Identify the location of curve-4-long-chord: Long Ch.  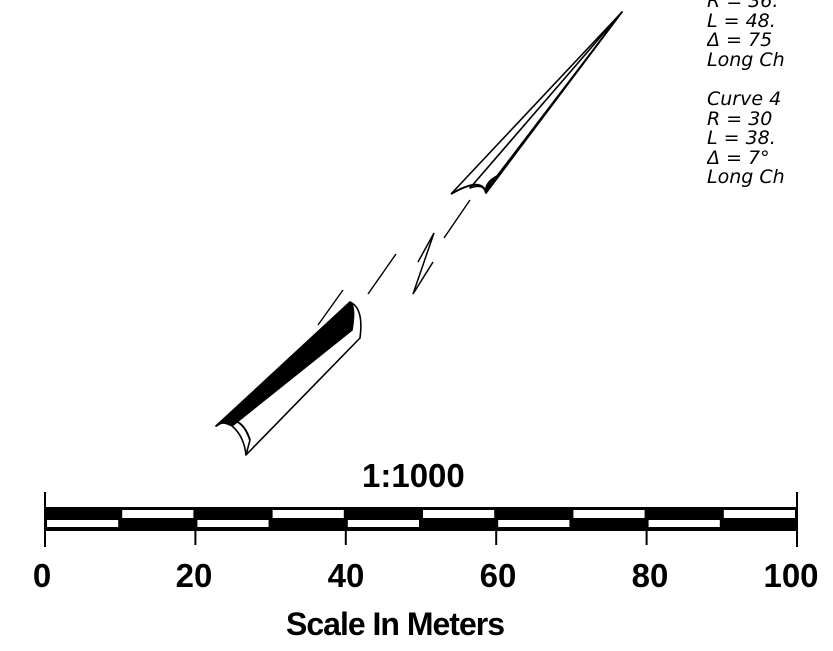
(746, 177).